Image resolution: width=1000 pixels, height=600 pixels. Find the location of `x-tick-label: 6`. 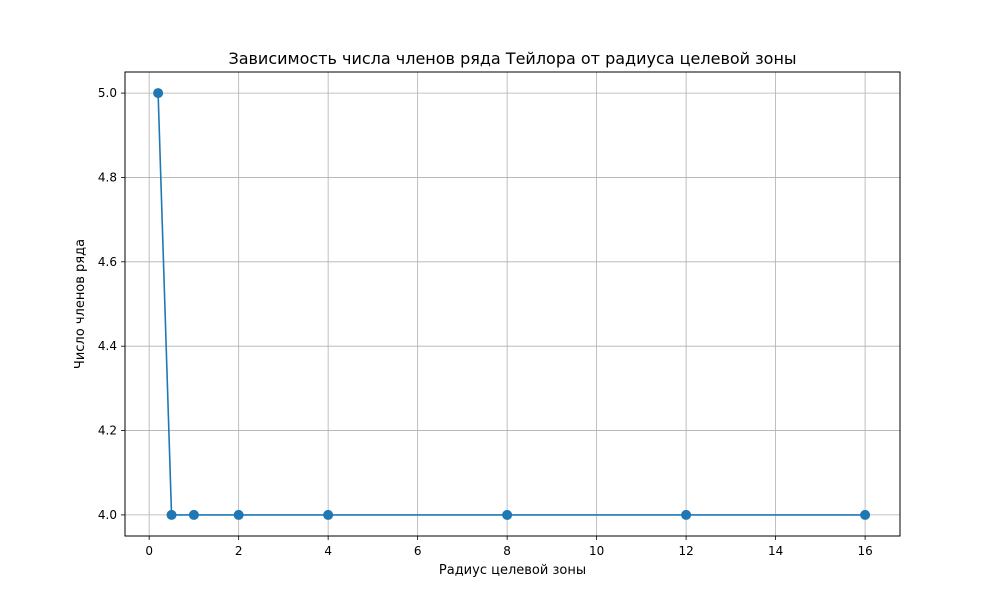

x-tick-label: 6 is located at coordinates (418, 551).